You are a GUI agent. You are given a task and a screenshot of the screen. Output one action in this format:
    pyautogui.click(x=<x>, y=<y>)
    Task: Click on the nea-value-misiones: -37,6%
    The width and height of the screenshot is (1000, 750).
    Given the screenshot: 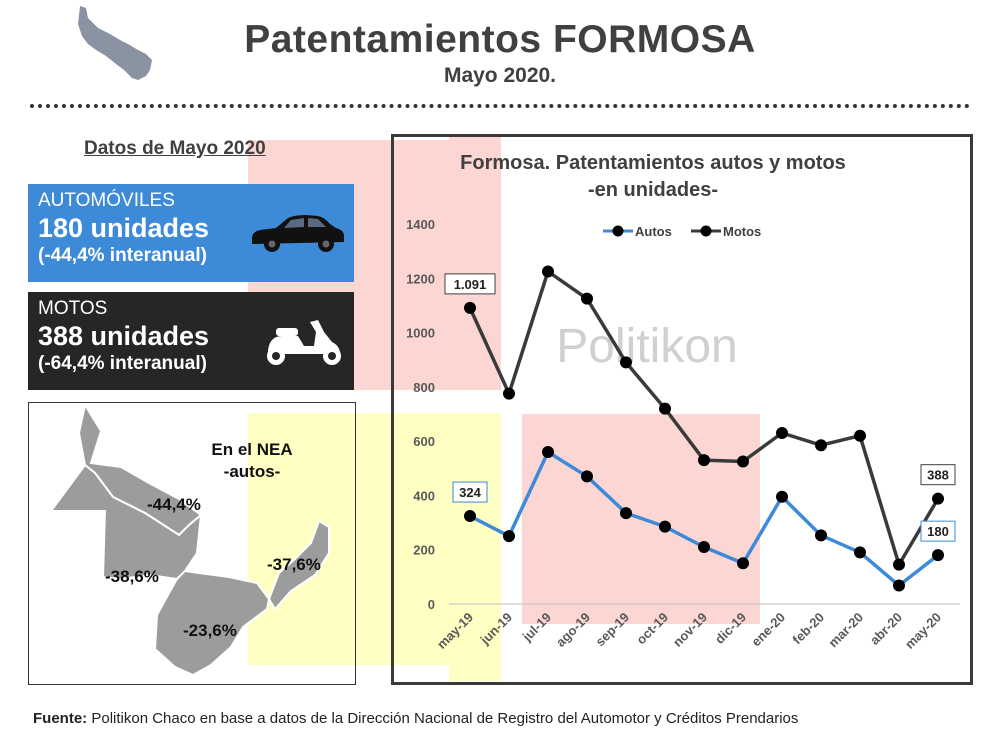 What is the action you would take?
    pyautogui.click(x=294, y=564)
    